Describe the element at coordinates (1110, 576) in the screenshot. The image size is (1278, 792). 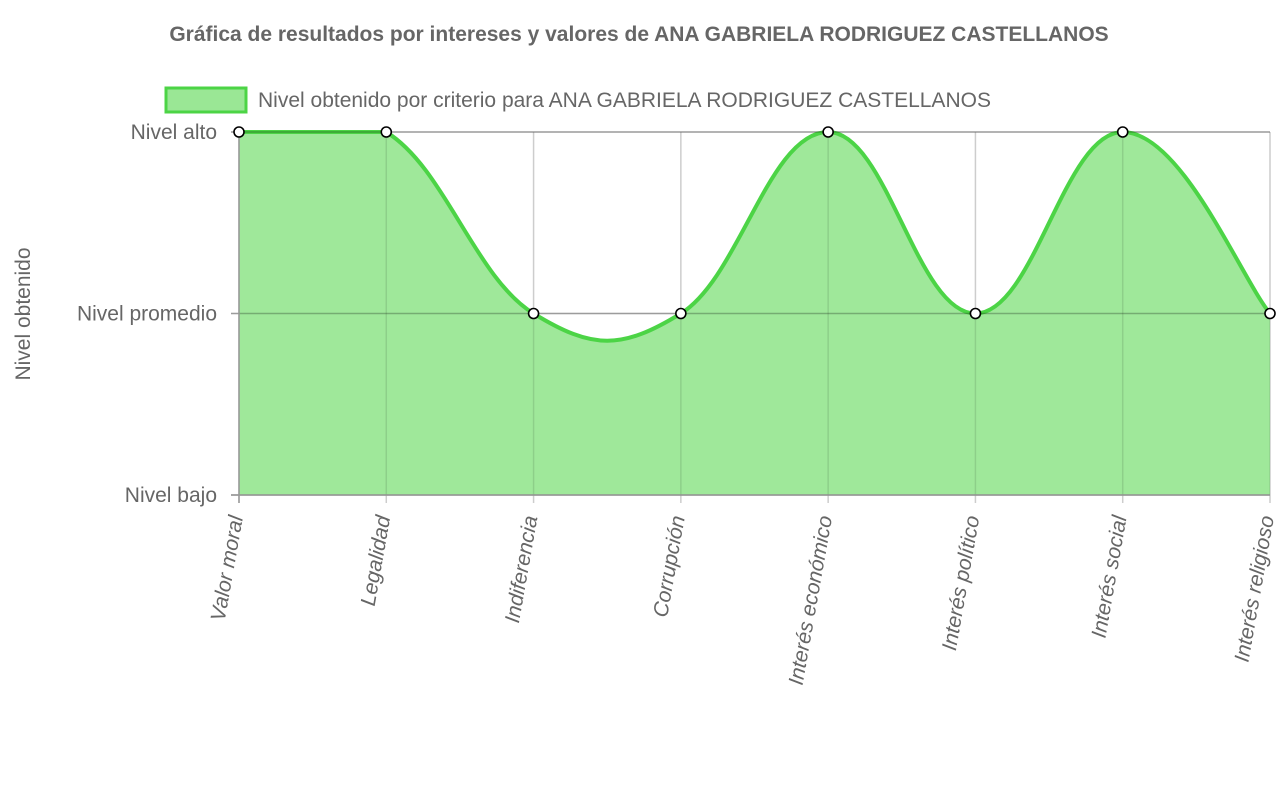
I see `x-tick-label: Interés social` at that location.